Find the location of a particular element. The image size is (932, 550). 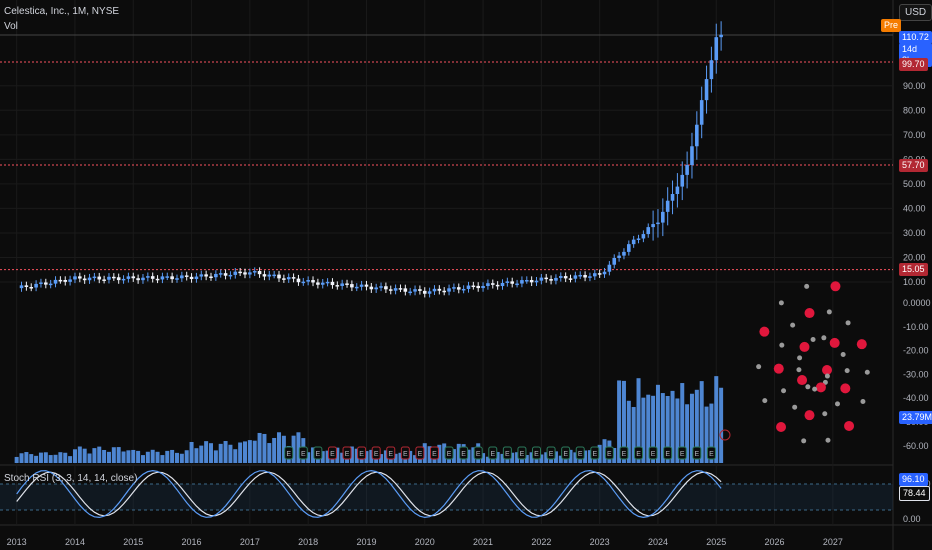

price-tick-label: 70.00 is located at coordinates (914, 135).